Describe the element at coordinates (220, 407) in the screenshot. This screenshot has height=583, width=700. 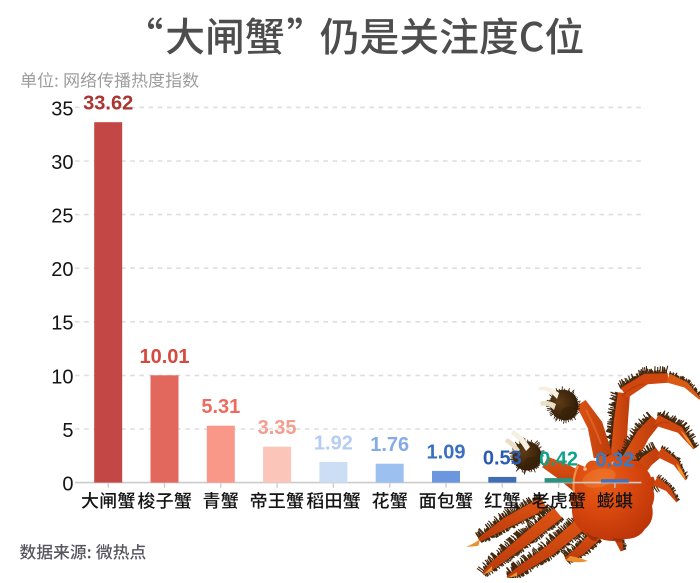
I see `svg-text: 5.31` at that location.